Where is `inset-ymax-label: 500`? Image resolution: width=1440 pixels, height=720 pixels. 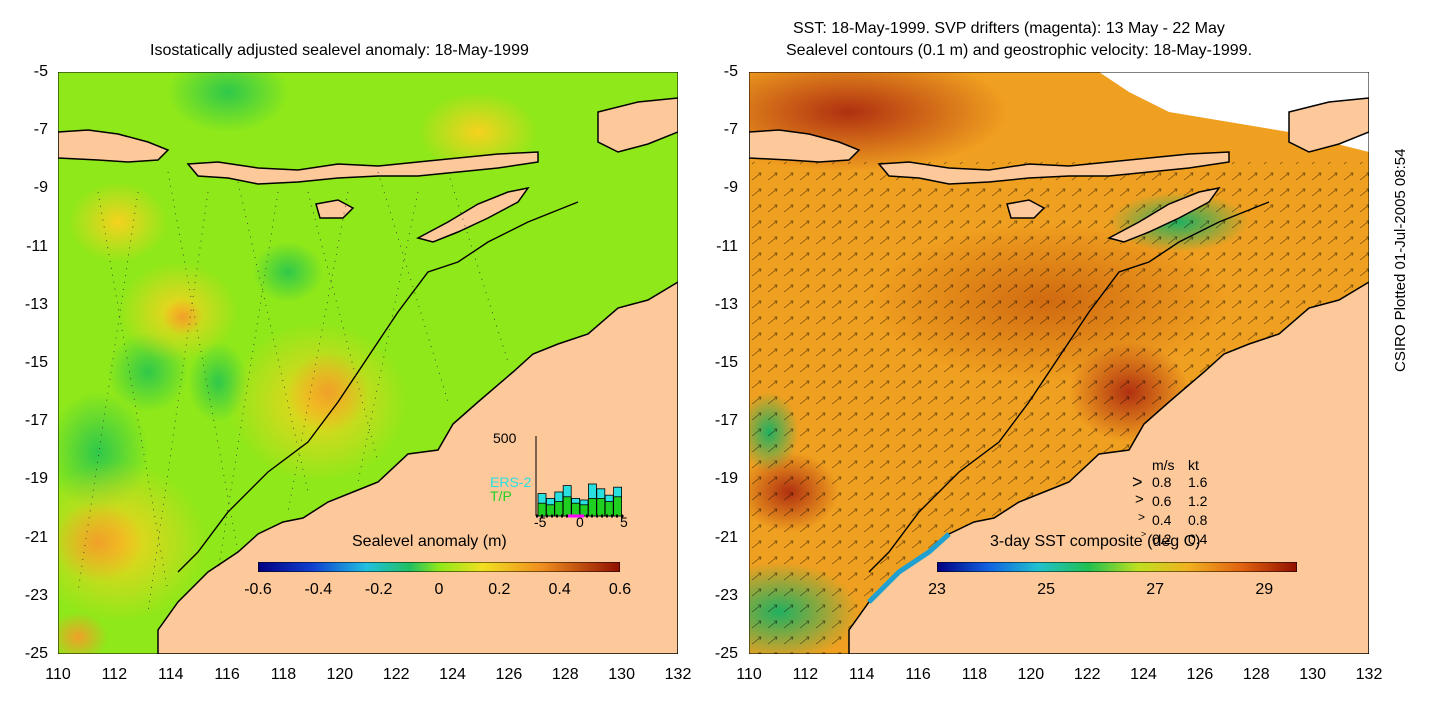 inset-ymax-label: 500 is located at coordinates (505, 438).